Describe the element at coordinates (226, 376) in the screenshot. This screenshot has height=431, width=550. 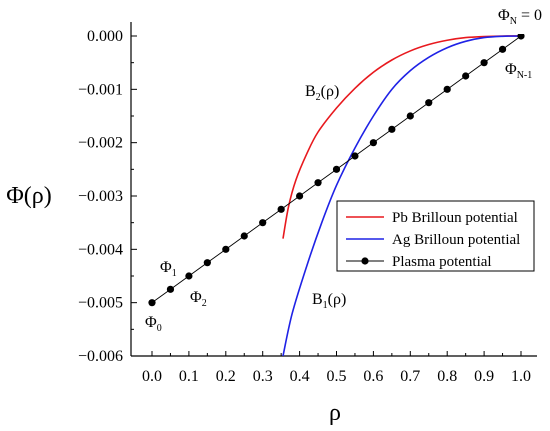
I see `x-tick-label: 0.2` at that location.